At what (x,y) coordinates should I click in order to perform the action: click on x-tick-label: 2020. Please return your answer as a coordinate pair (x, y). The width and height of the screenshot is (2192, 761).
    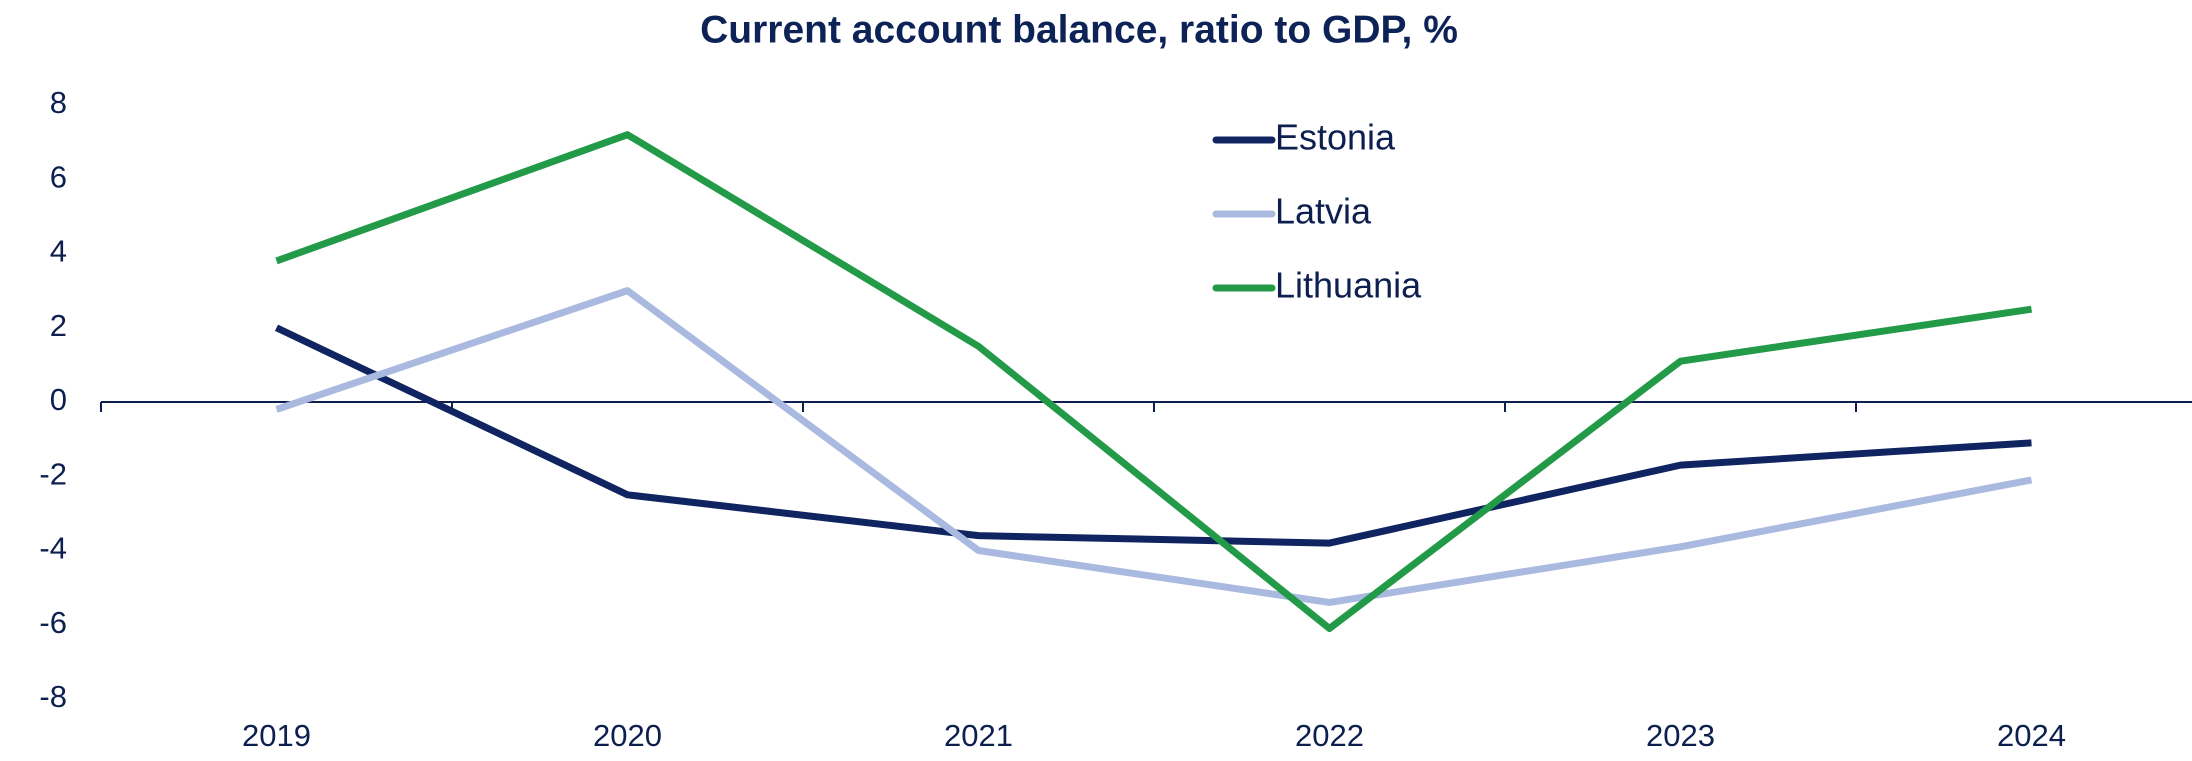
    Looking at the image, I should click on (627, 735).